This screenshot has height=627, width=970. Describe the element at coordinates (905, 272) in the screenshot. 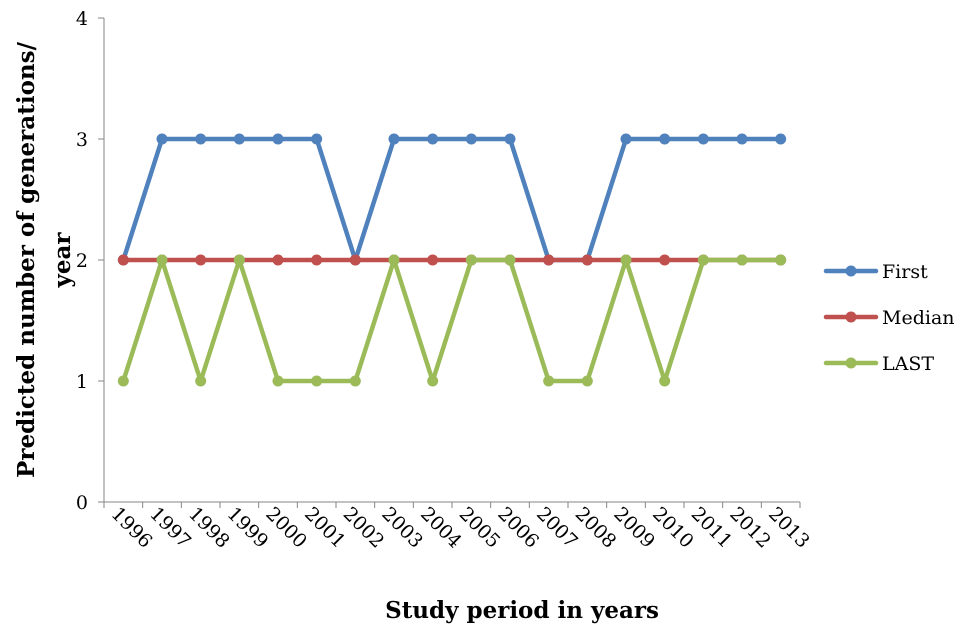

I see `legend-label: First` at that location.